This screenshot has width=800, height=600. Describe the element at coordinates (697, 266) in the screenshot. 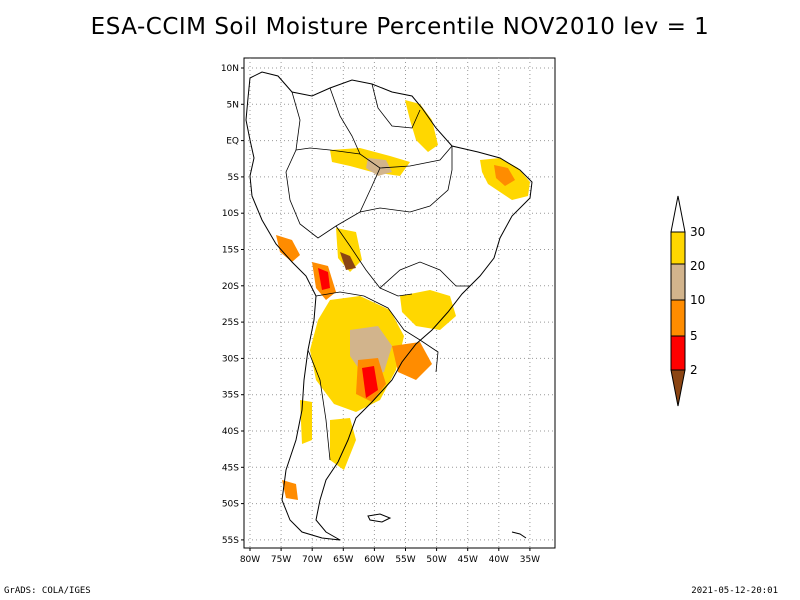

I see `legend-label-20: 20` at that location.